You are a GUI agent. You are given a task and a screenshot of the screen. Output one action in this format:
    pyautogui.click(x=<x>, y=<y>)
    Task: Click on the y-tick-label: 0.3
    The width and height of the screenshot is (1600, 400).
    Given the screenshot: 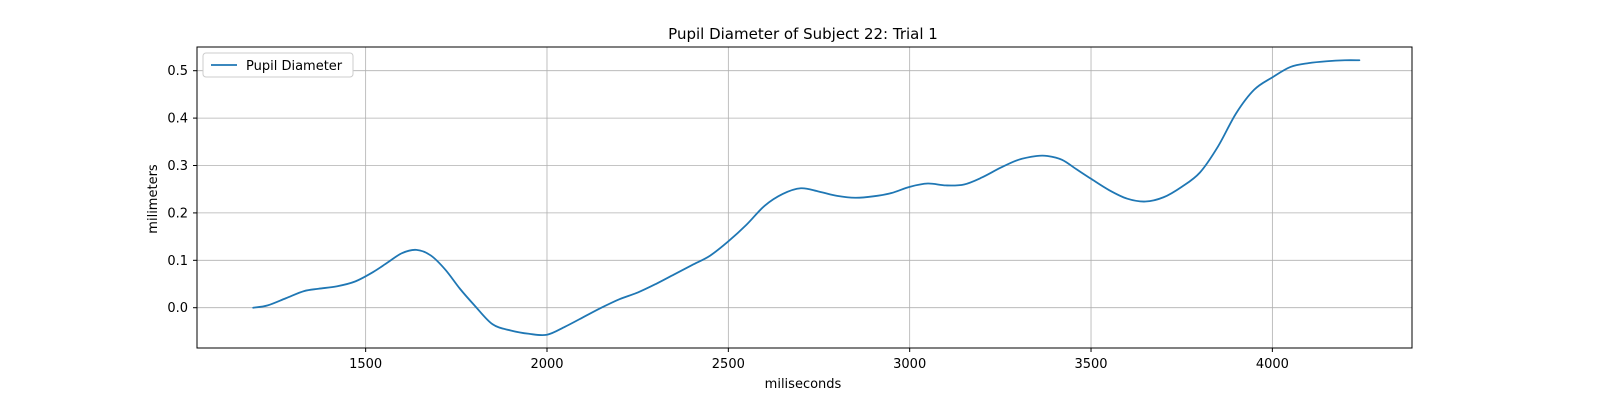 What is the action you would take?
    pyautogui.click(x=177, y=166)
    